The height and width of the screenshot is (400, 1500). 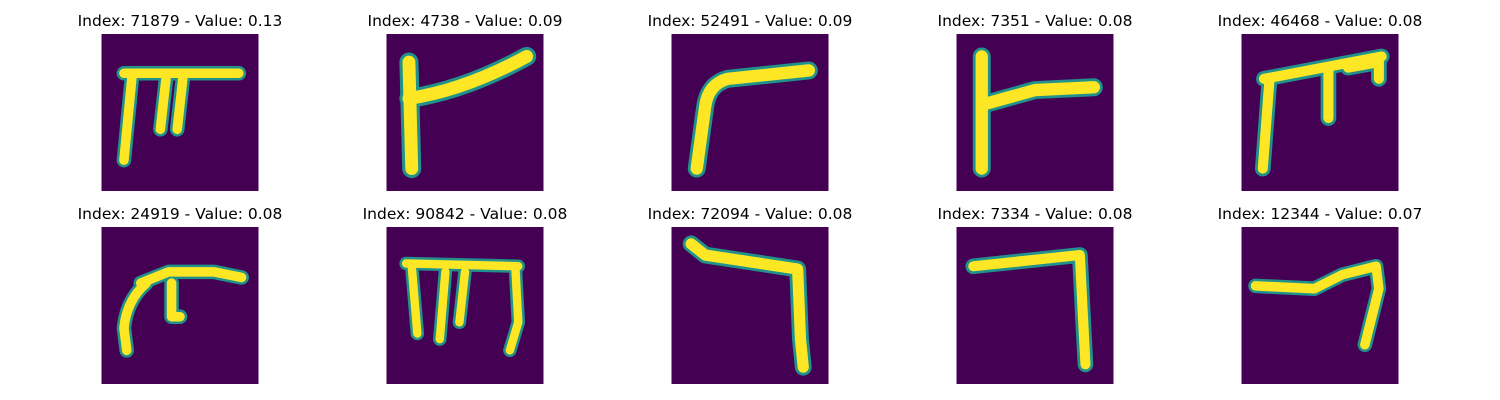 I want to click on panel-title: Index: 72094 - Value: 0.08, so click(x=750, y=214).